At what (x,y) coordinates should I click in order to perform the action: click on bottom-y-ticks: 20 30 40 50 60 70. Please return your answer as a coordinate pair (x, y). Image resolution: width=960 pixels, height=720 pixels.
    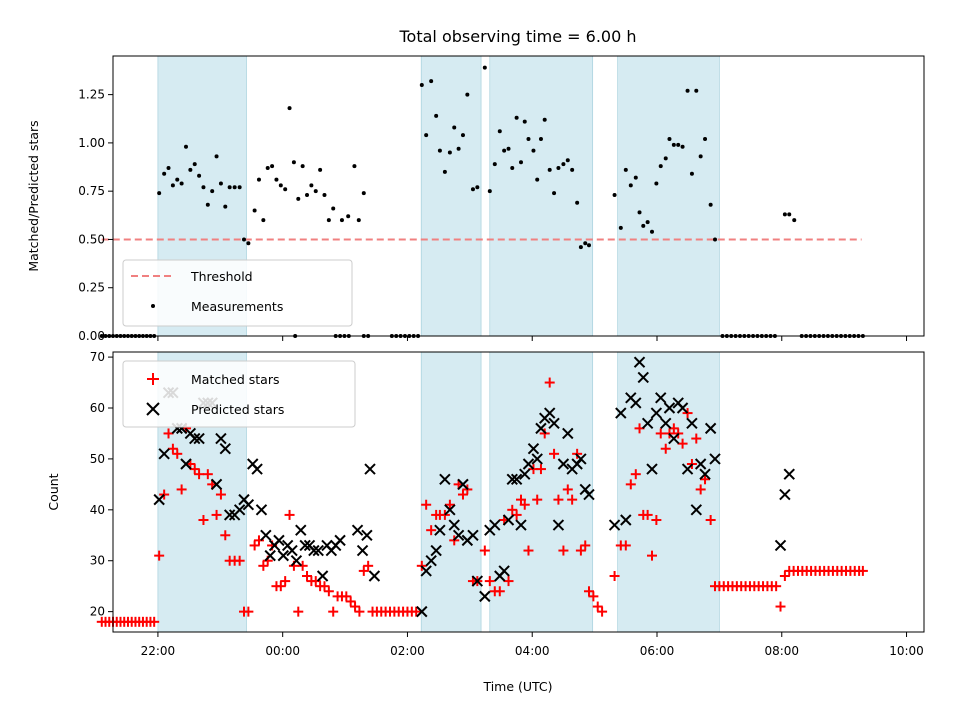
    Looking at the image, I should click on (101, 484).